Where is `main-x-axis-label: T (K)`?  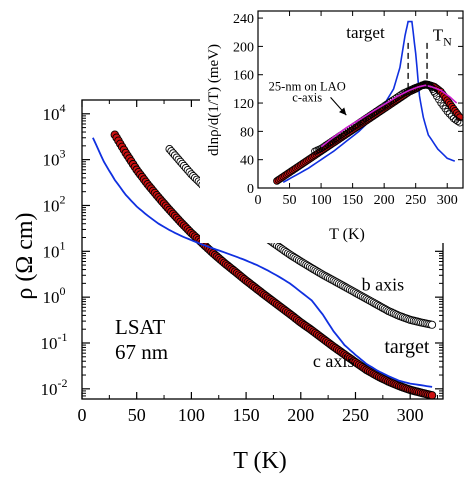
main-x-axis-label: T (K) is located at coordinates (260, 461).